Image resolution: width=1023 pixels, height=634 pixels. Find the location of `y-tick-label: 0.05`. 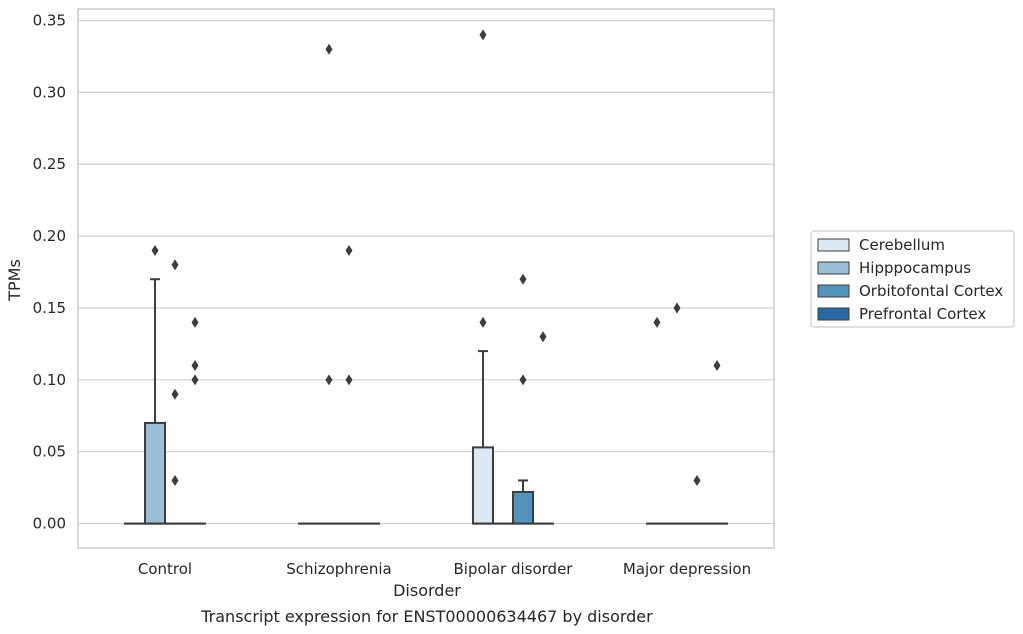

y-tick-label: 0.05 is located at coordinates (49, 452).